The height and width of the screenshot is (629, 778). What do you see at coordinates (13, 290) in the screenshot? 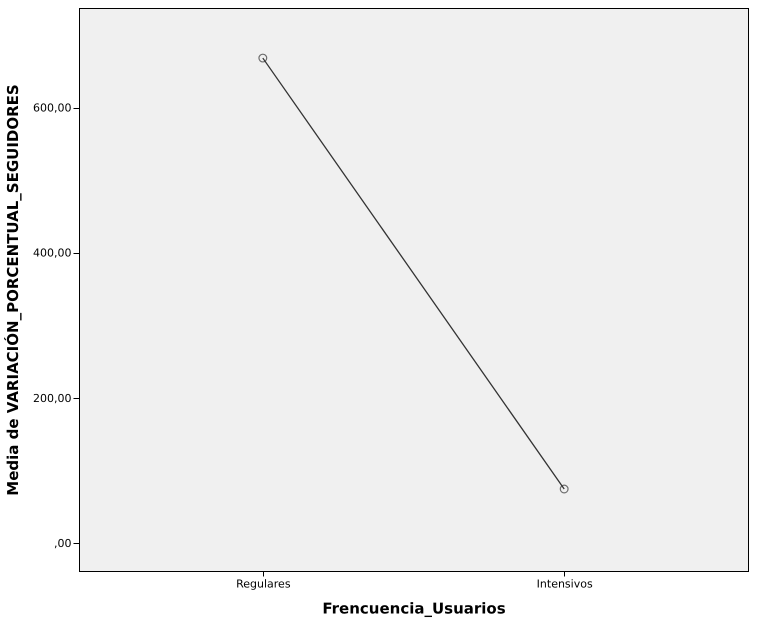
I see `y-axis-title: Media de VARIACIÓN_PORCENTUAL_SEGUIDORES` at bounding box center [13, 290].